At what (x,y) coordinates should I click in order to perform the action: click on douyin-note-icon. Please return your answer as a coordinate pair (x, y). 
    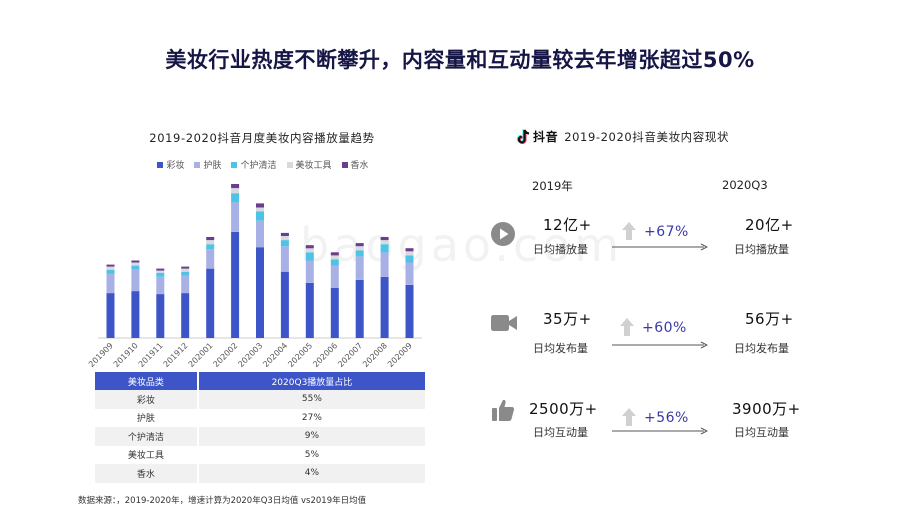
    Looking at the image, I should click on (523, 136).